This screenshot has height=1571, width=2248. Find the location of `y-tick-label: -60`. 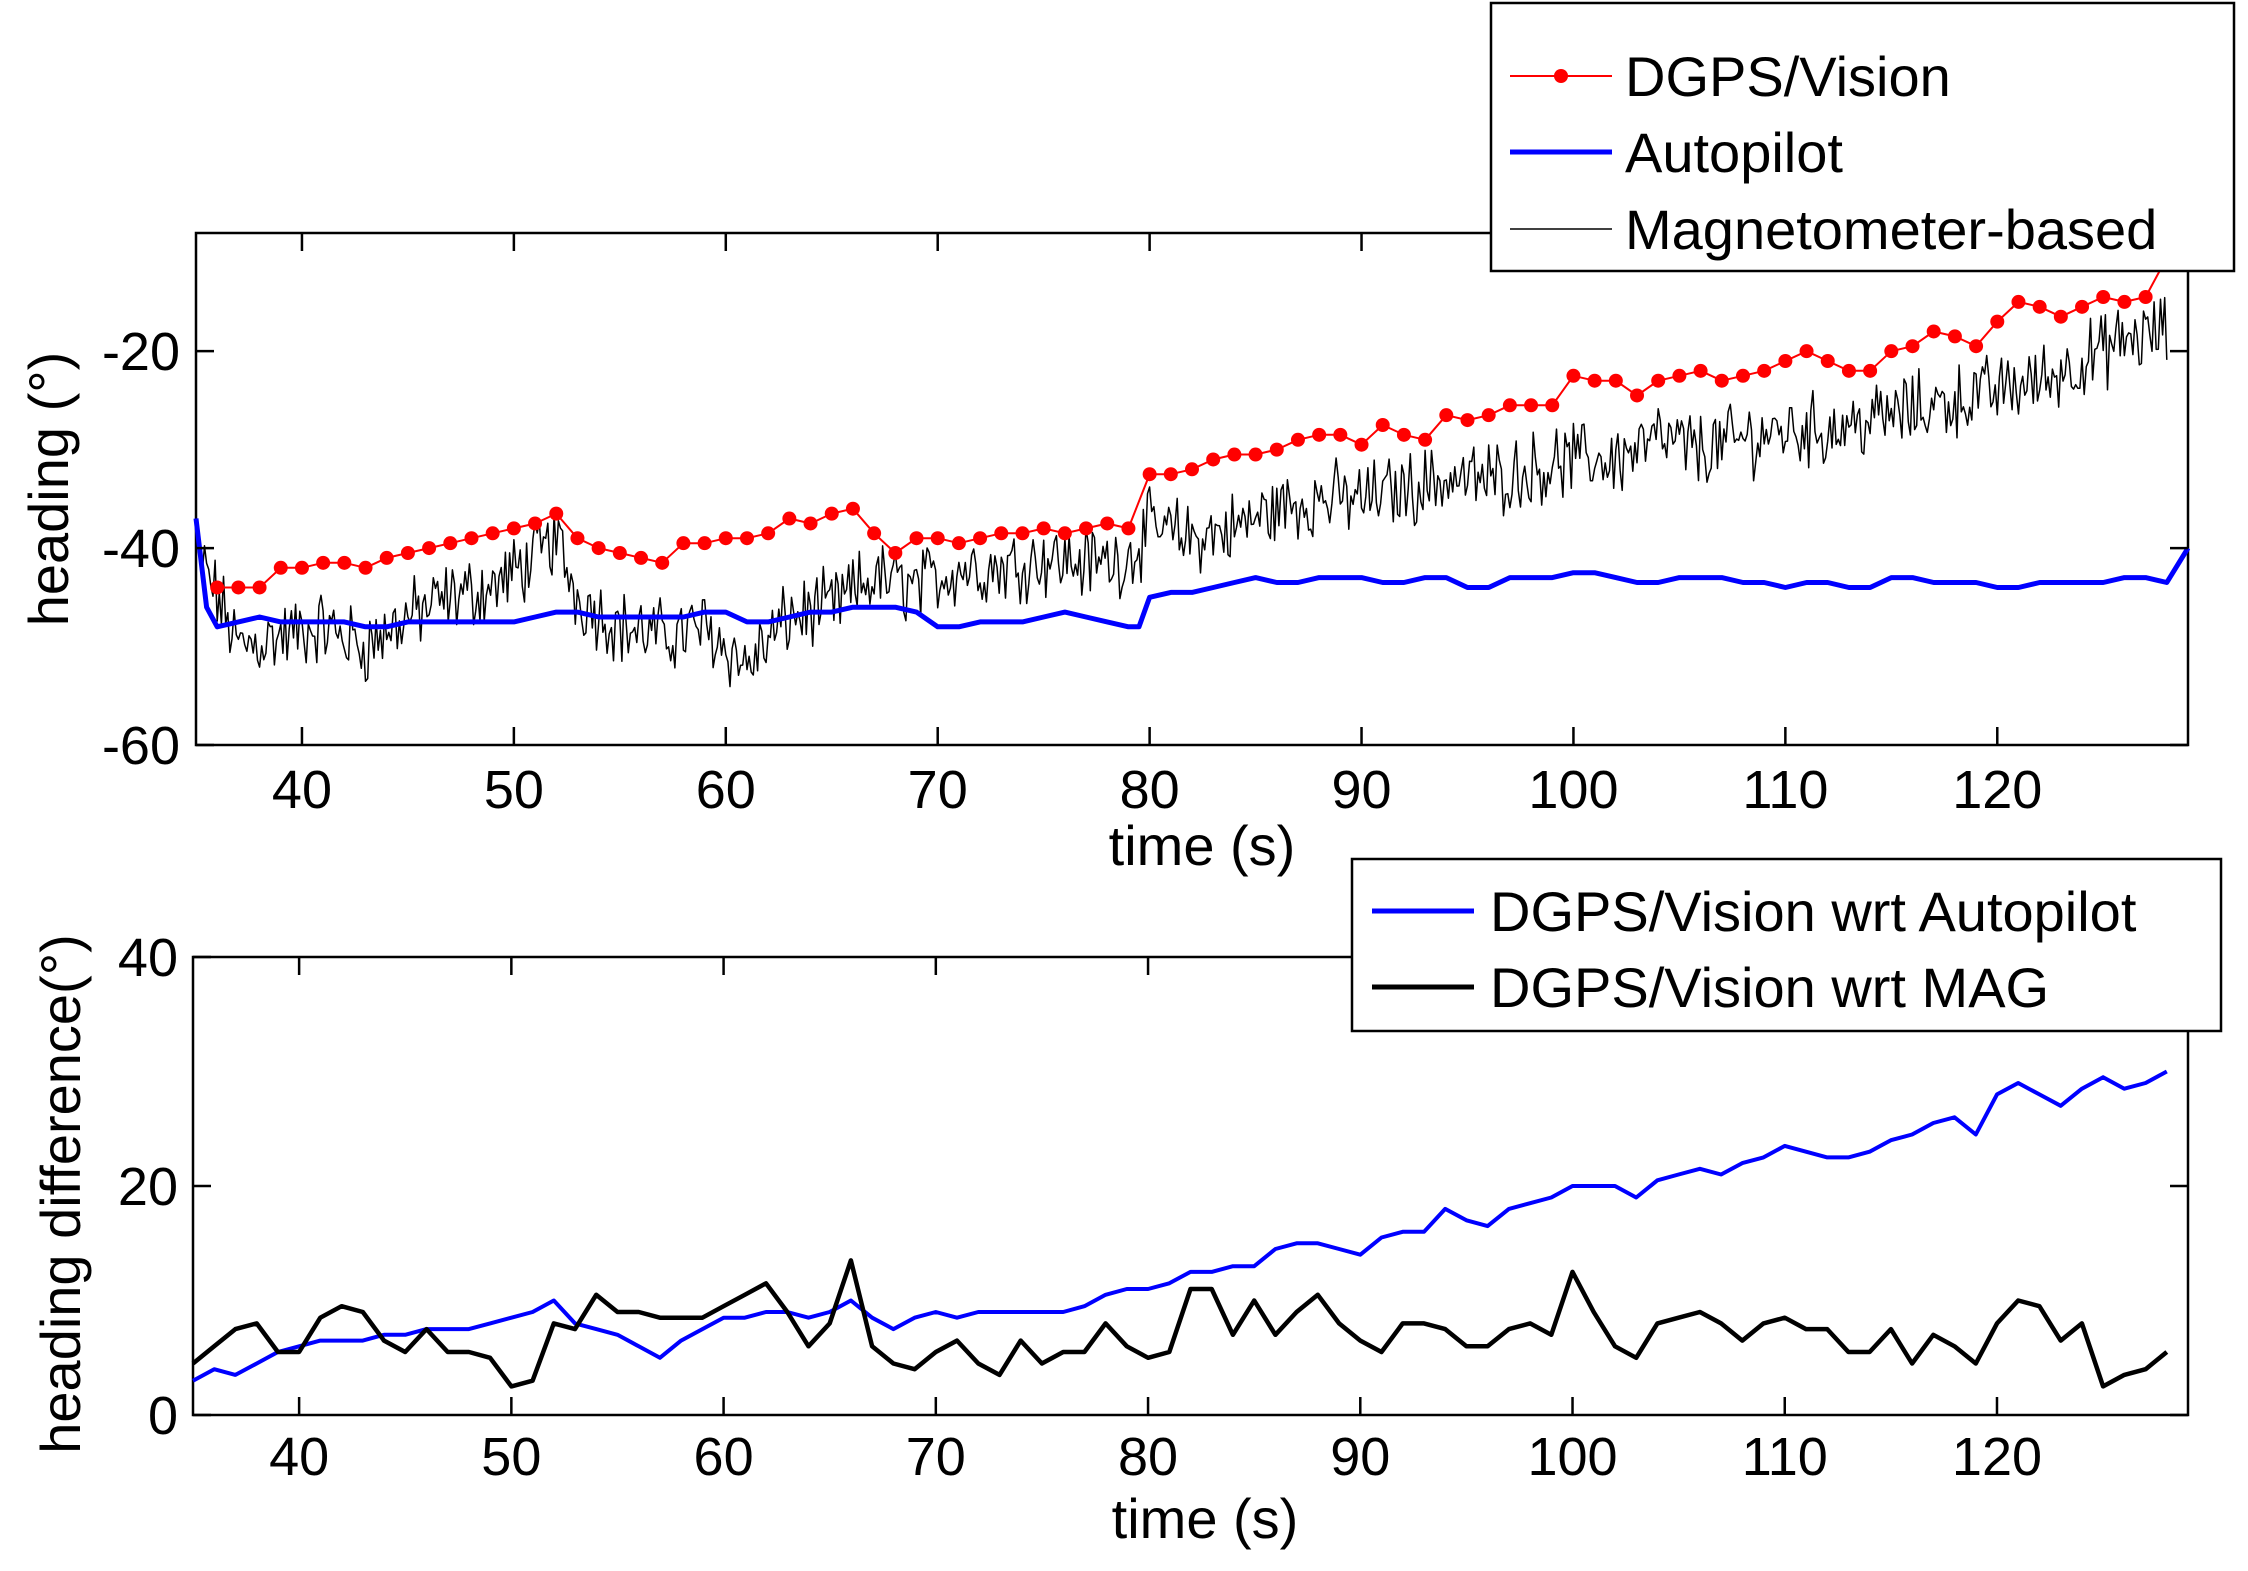

y-tick-label: -60 is located at coordinates (141, 746).